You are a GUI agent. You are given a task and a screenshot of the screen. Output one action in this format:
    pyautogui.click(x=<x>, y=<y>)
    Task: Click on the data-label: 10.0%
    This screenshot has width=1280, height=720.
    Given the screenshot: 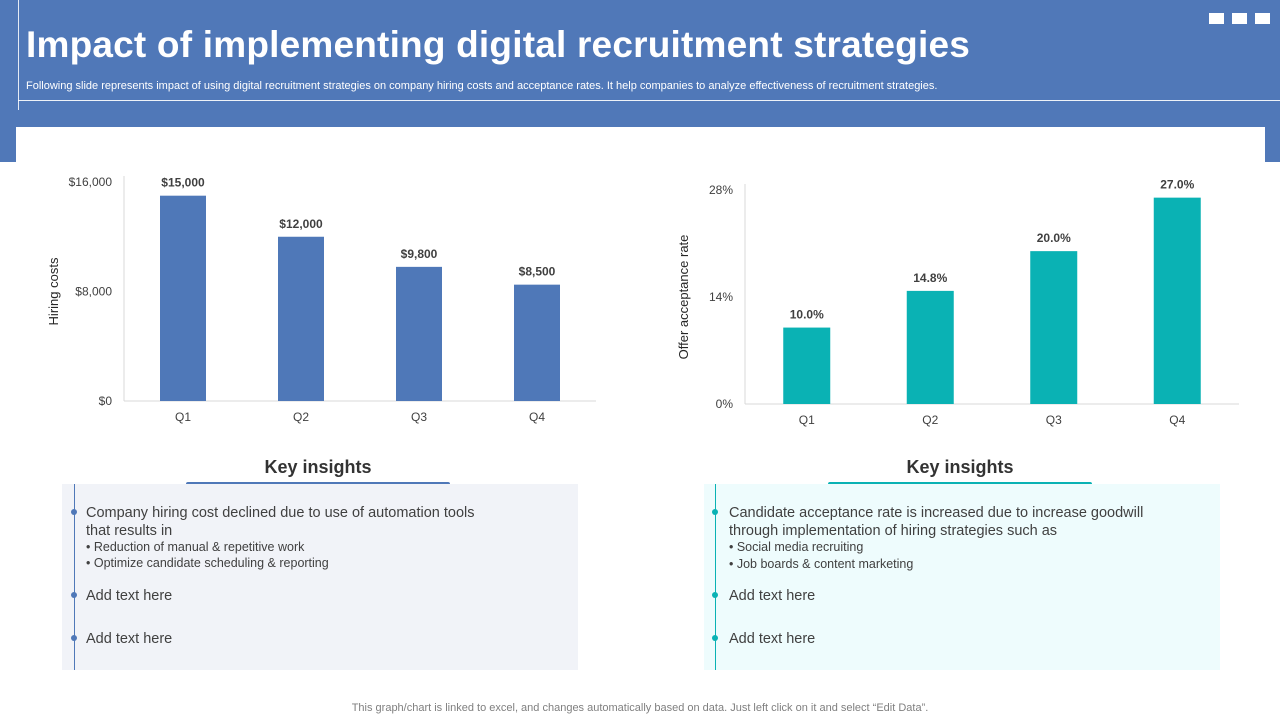 What is the action you would take?
    pyautogui.click(x=807, y=315)
    